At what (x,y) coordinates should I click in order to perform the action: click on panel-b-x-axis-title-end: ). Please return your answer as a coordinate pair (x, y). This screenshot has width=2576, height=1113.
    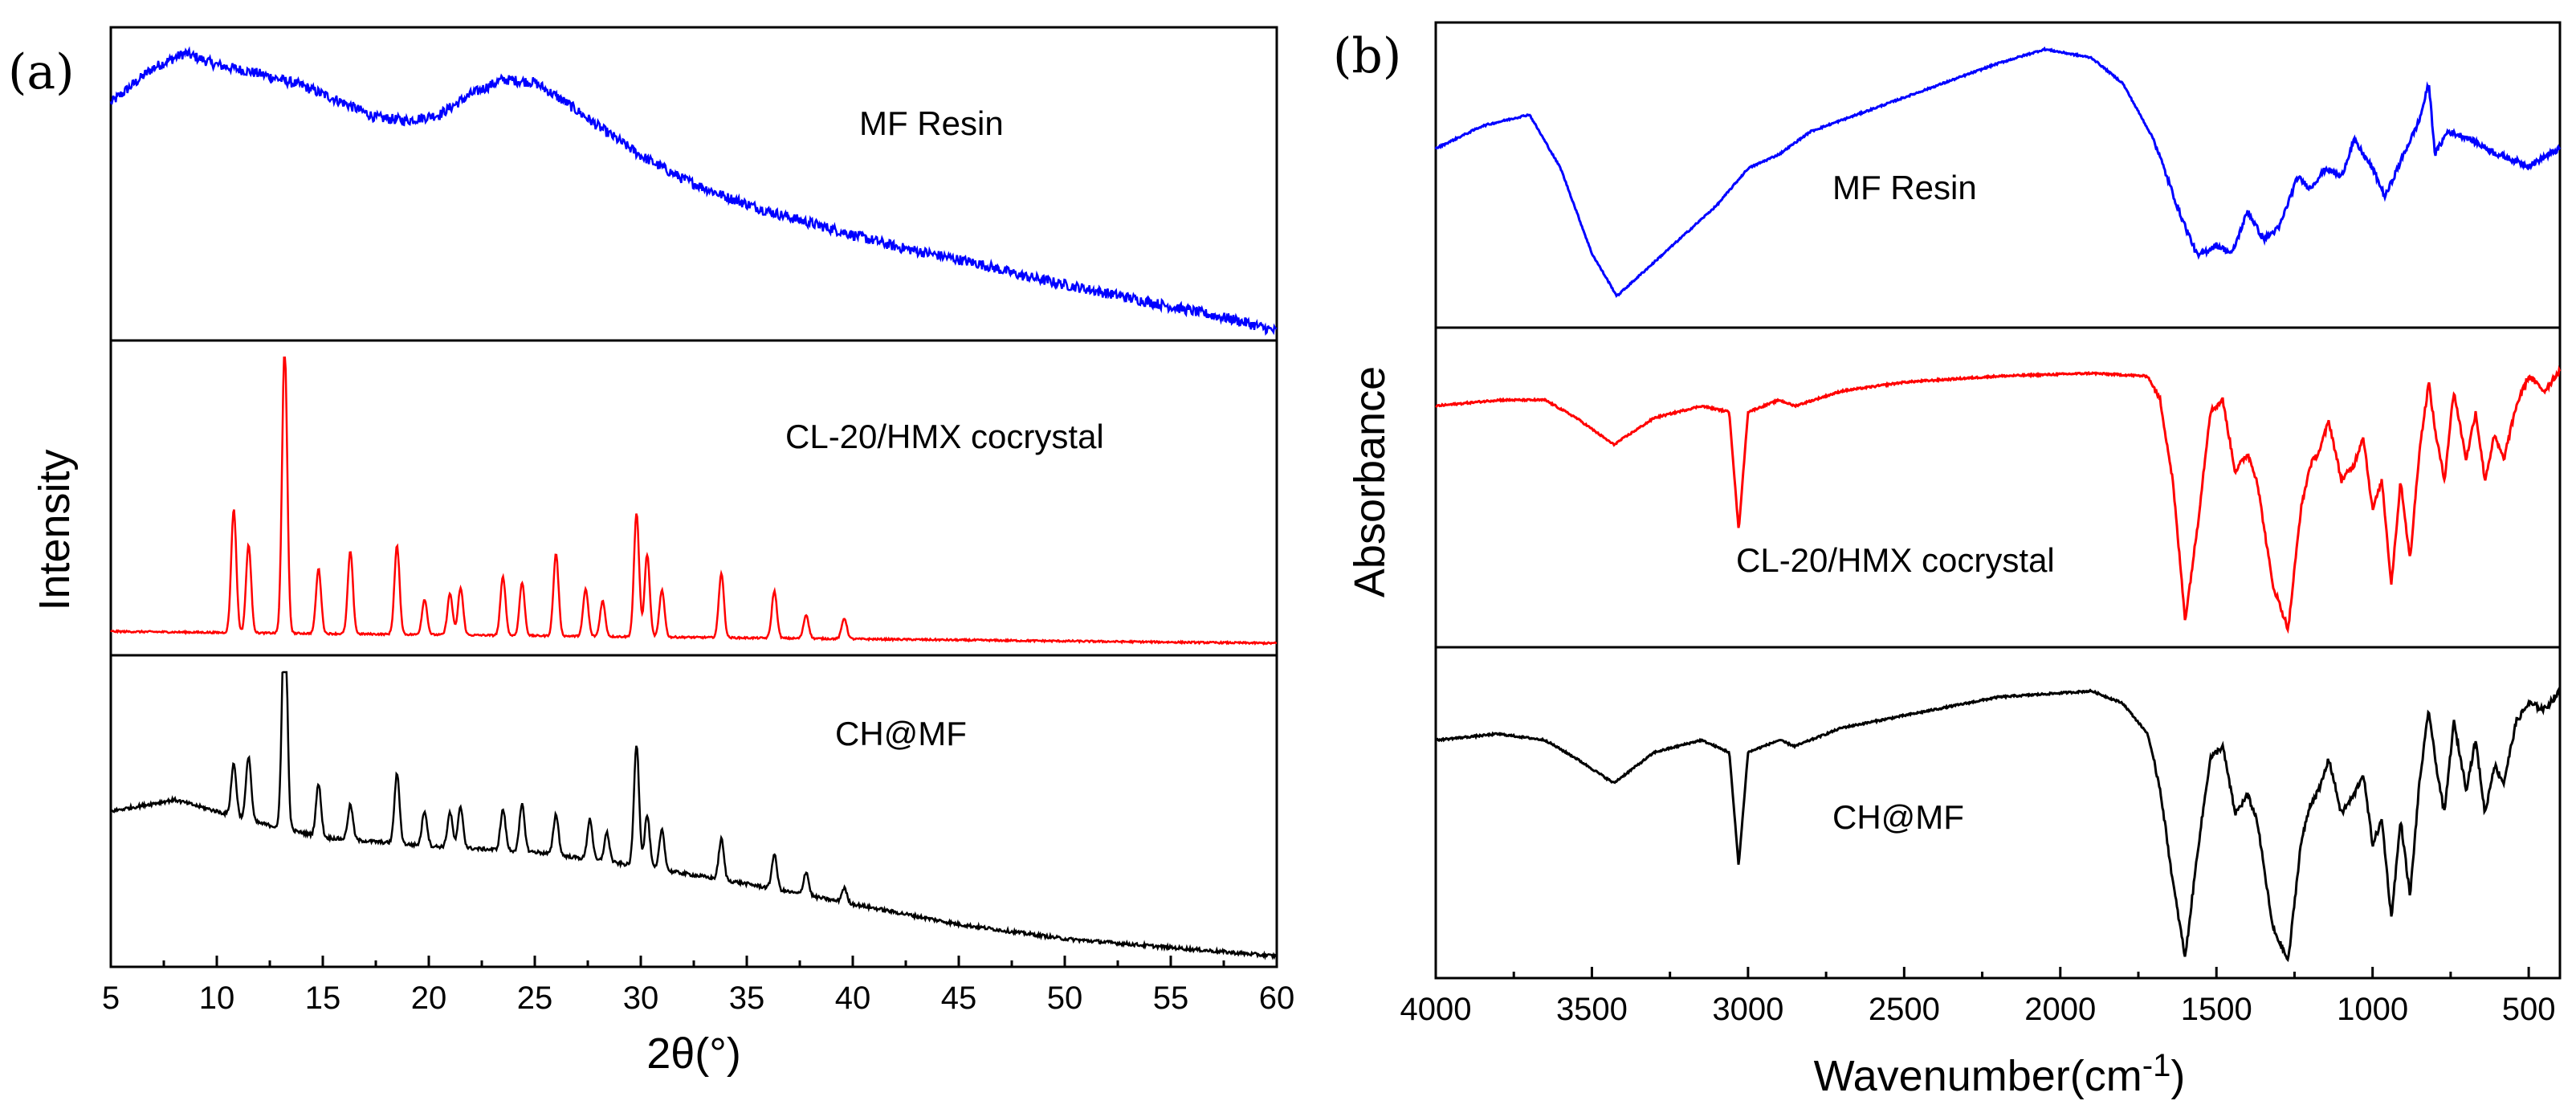
    Looking at the image, I should click on (2177, 1076).